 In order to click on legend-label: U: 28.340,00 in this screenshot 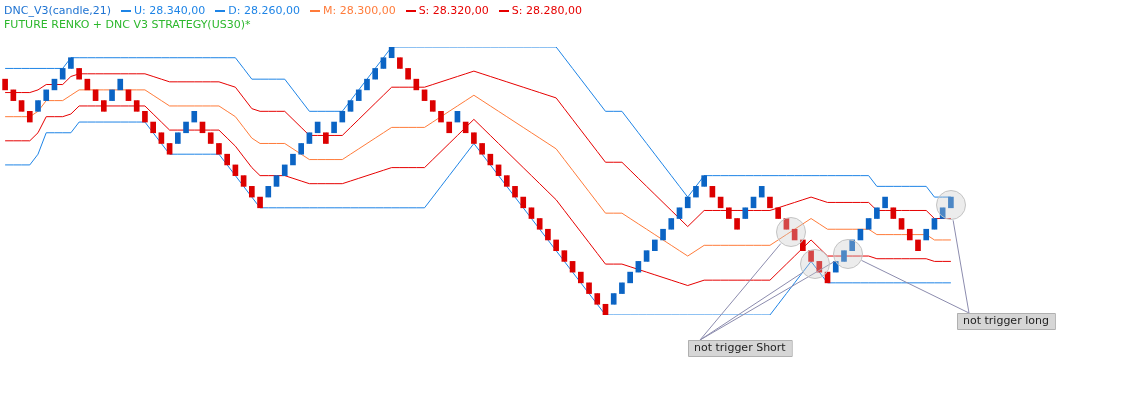, I will do `click(170, 10)`.